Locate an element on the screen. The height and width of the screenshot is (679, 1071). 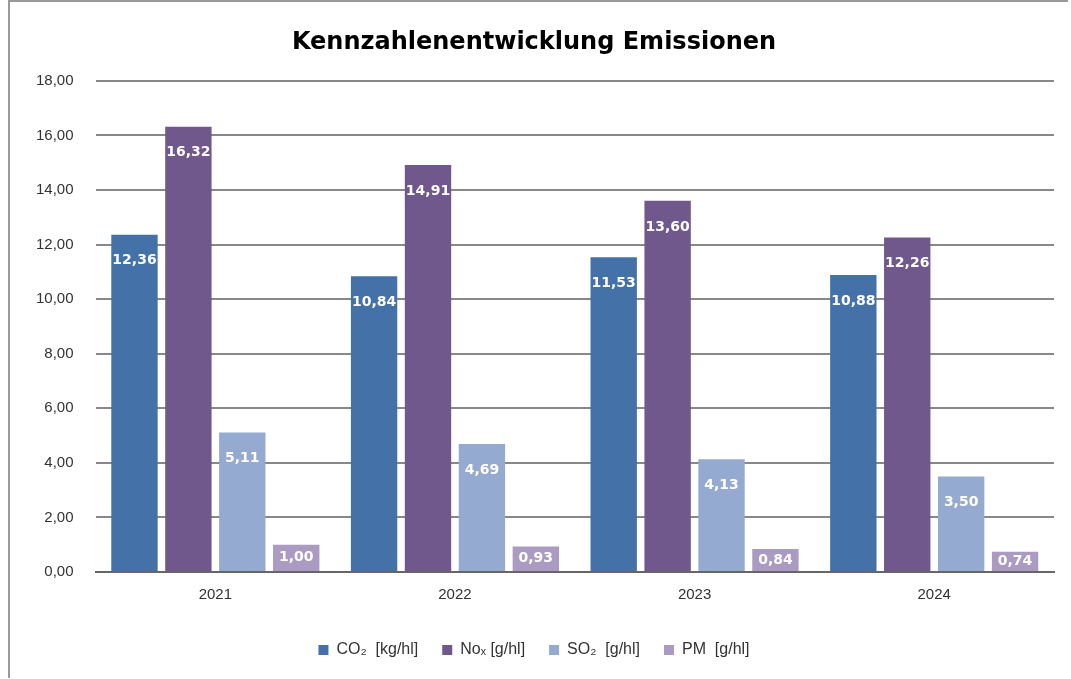
x-tick-label: 2023 is located at coordinates (694, 594).